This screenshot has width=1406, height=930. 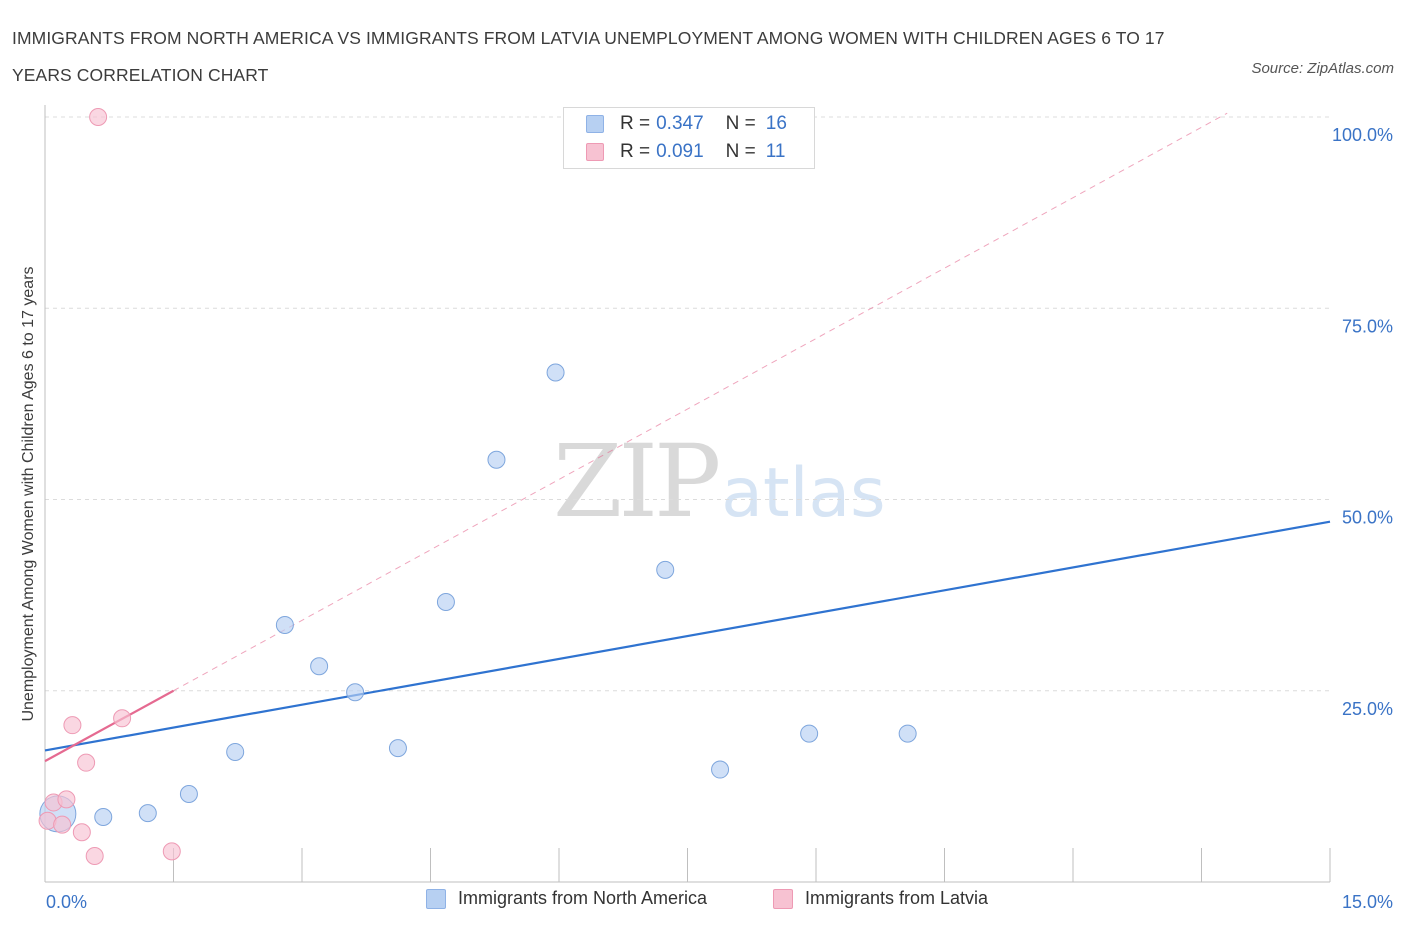 I want to click on legend-row-latvia: R = 0.091 N = 11, so click(x=686, y=152).